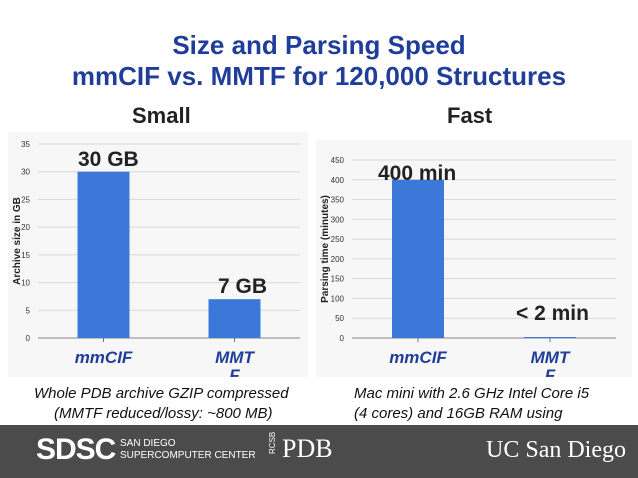 The image size is (638, 478). I want to click on left-chart-ytick-label-4: 20, so click(25, 227).